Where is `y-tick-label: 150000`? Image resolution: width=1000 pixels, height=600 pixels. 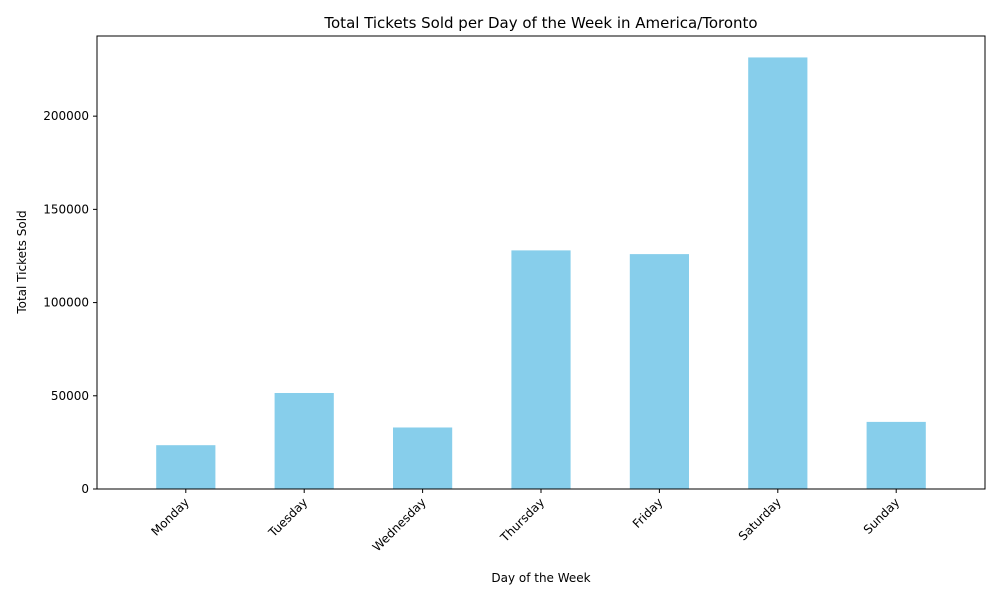 y-tick-label: 150000 is located at coordinates (66, 209).